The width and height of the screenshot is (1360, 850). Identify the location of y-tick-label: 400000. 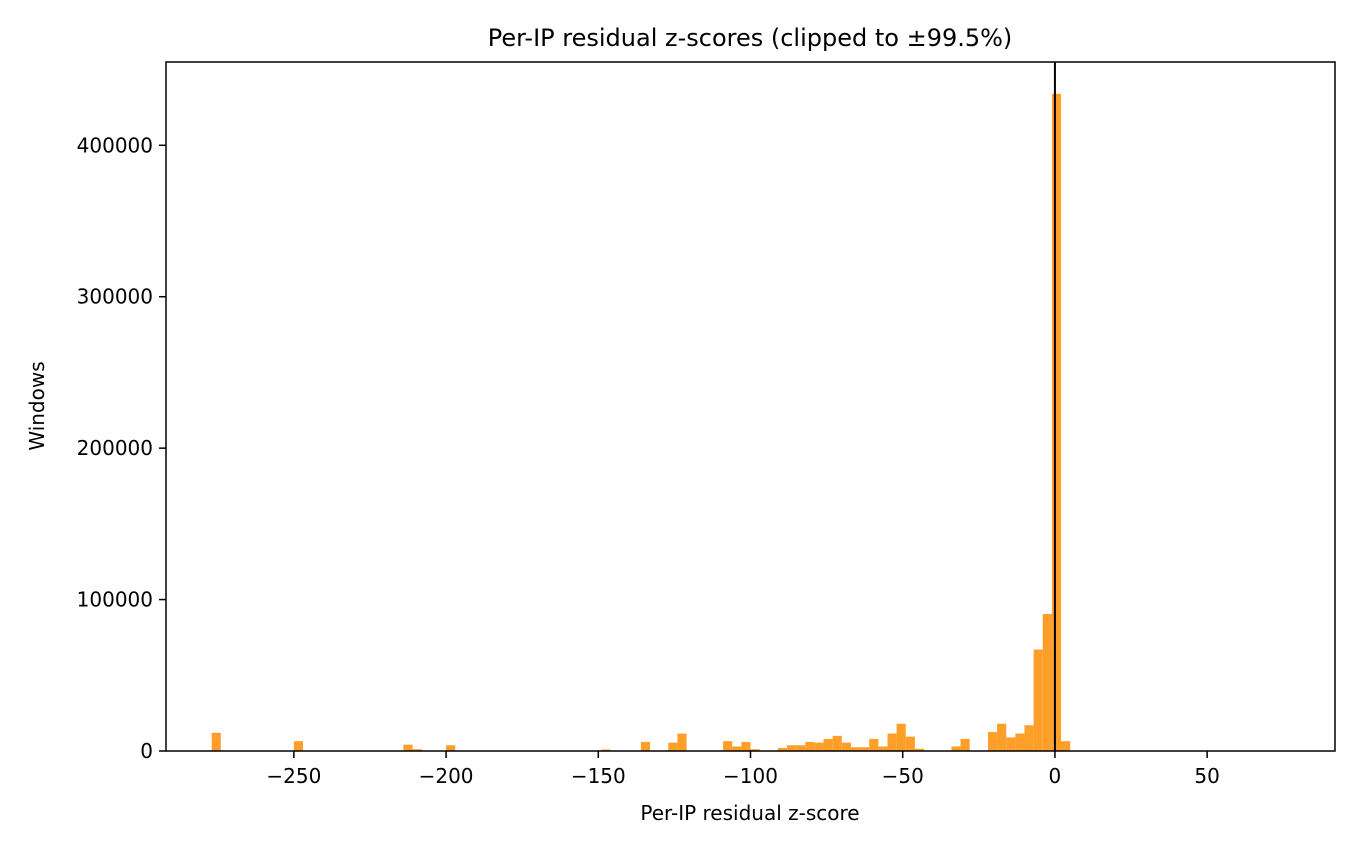
(115, 145).